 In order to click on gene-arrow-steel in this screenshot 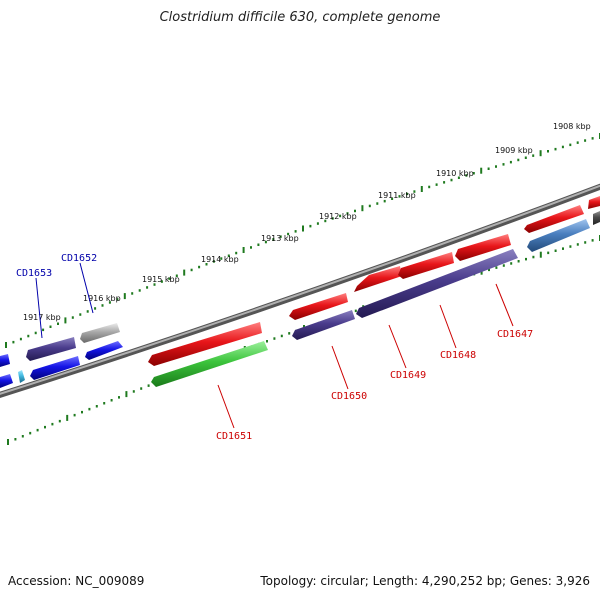, I will do `click(558, 235)`.